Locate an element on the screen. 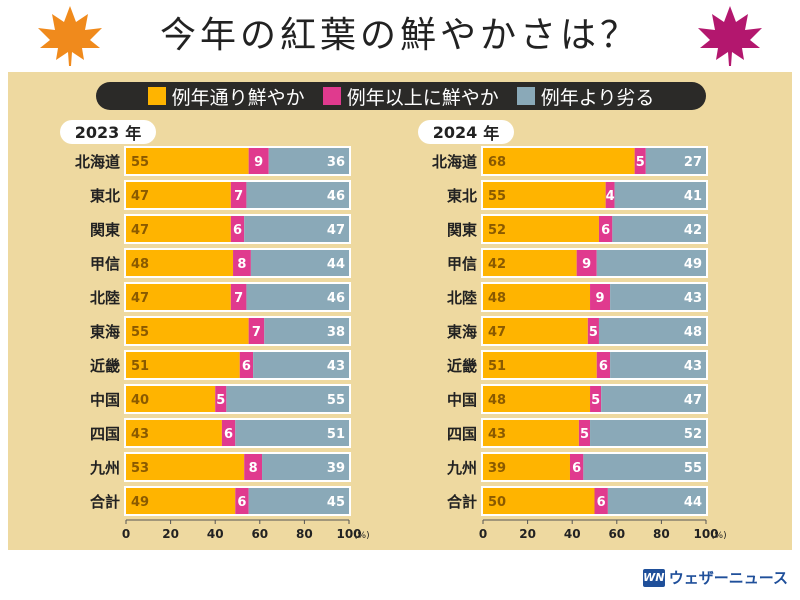 Image resolution: width=800 pixels, height=600 pixels. data-label: 36 is located at coordinates (336, 162).